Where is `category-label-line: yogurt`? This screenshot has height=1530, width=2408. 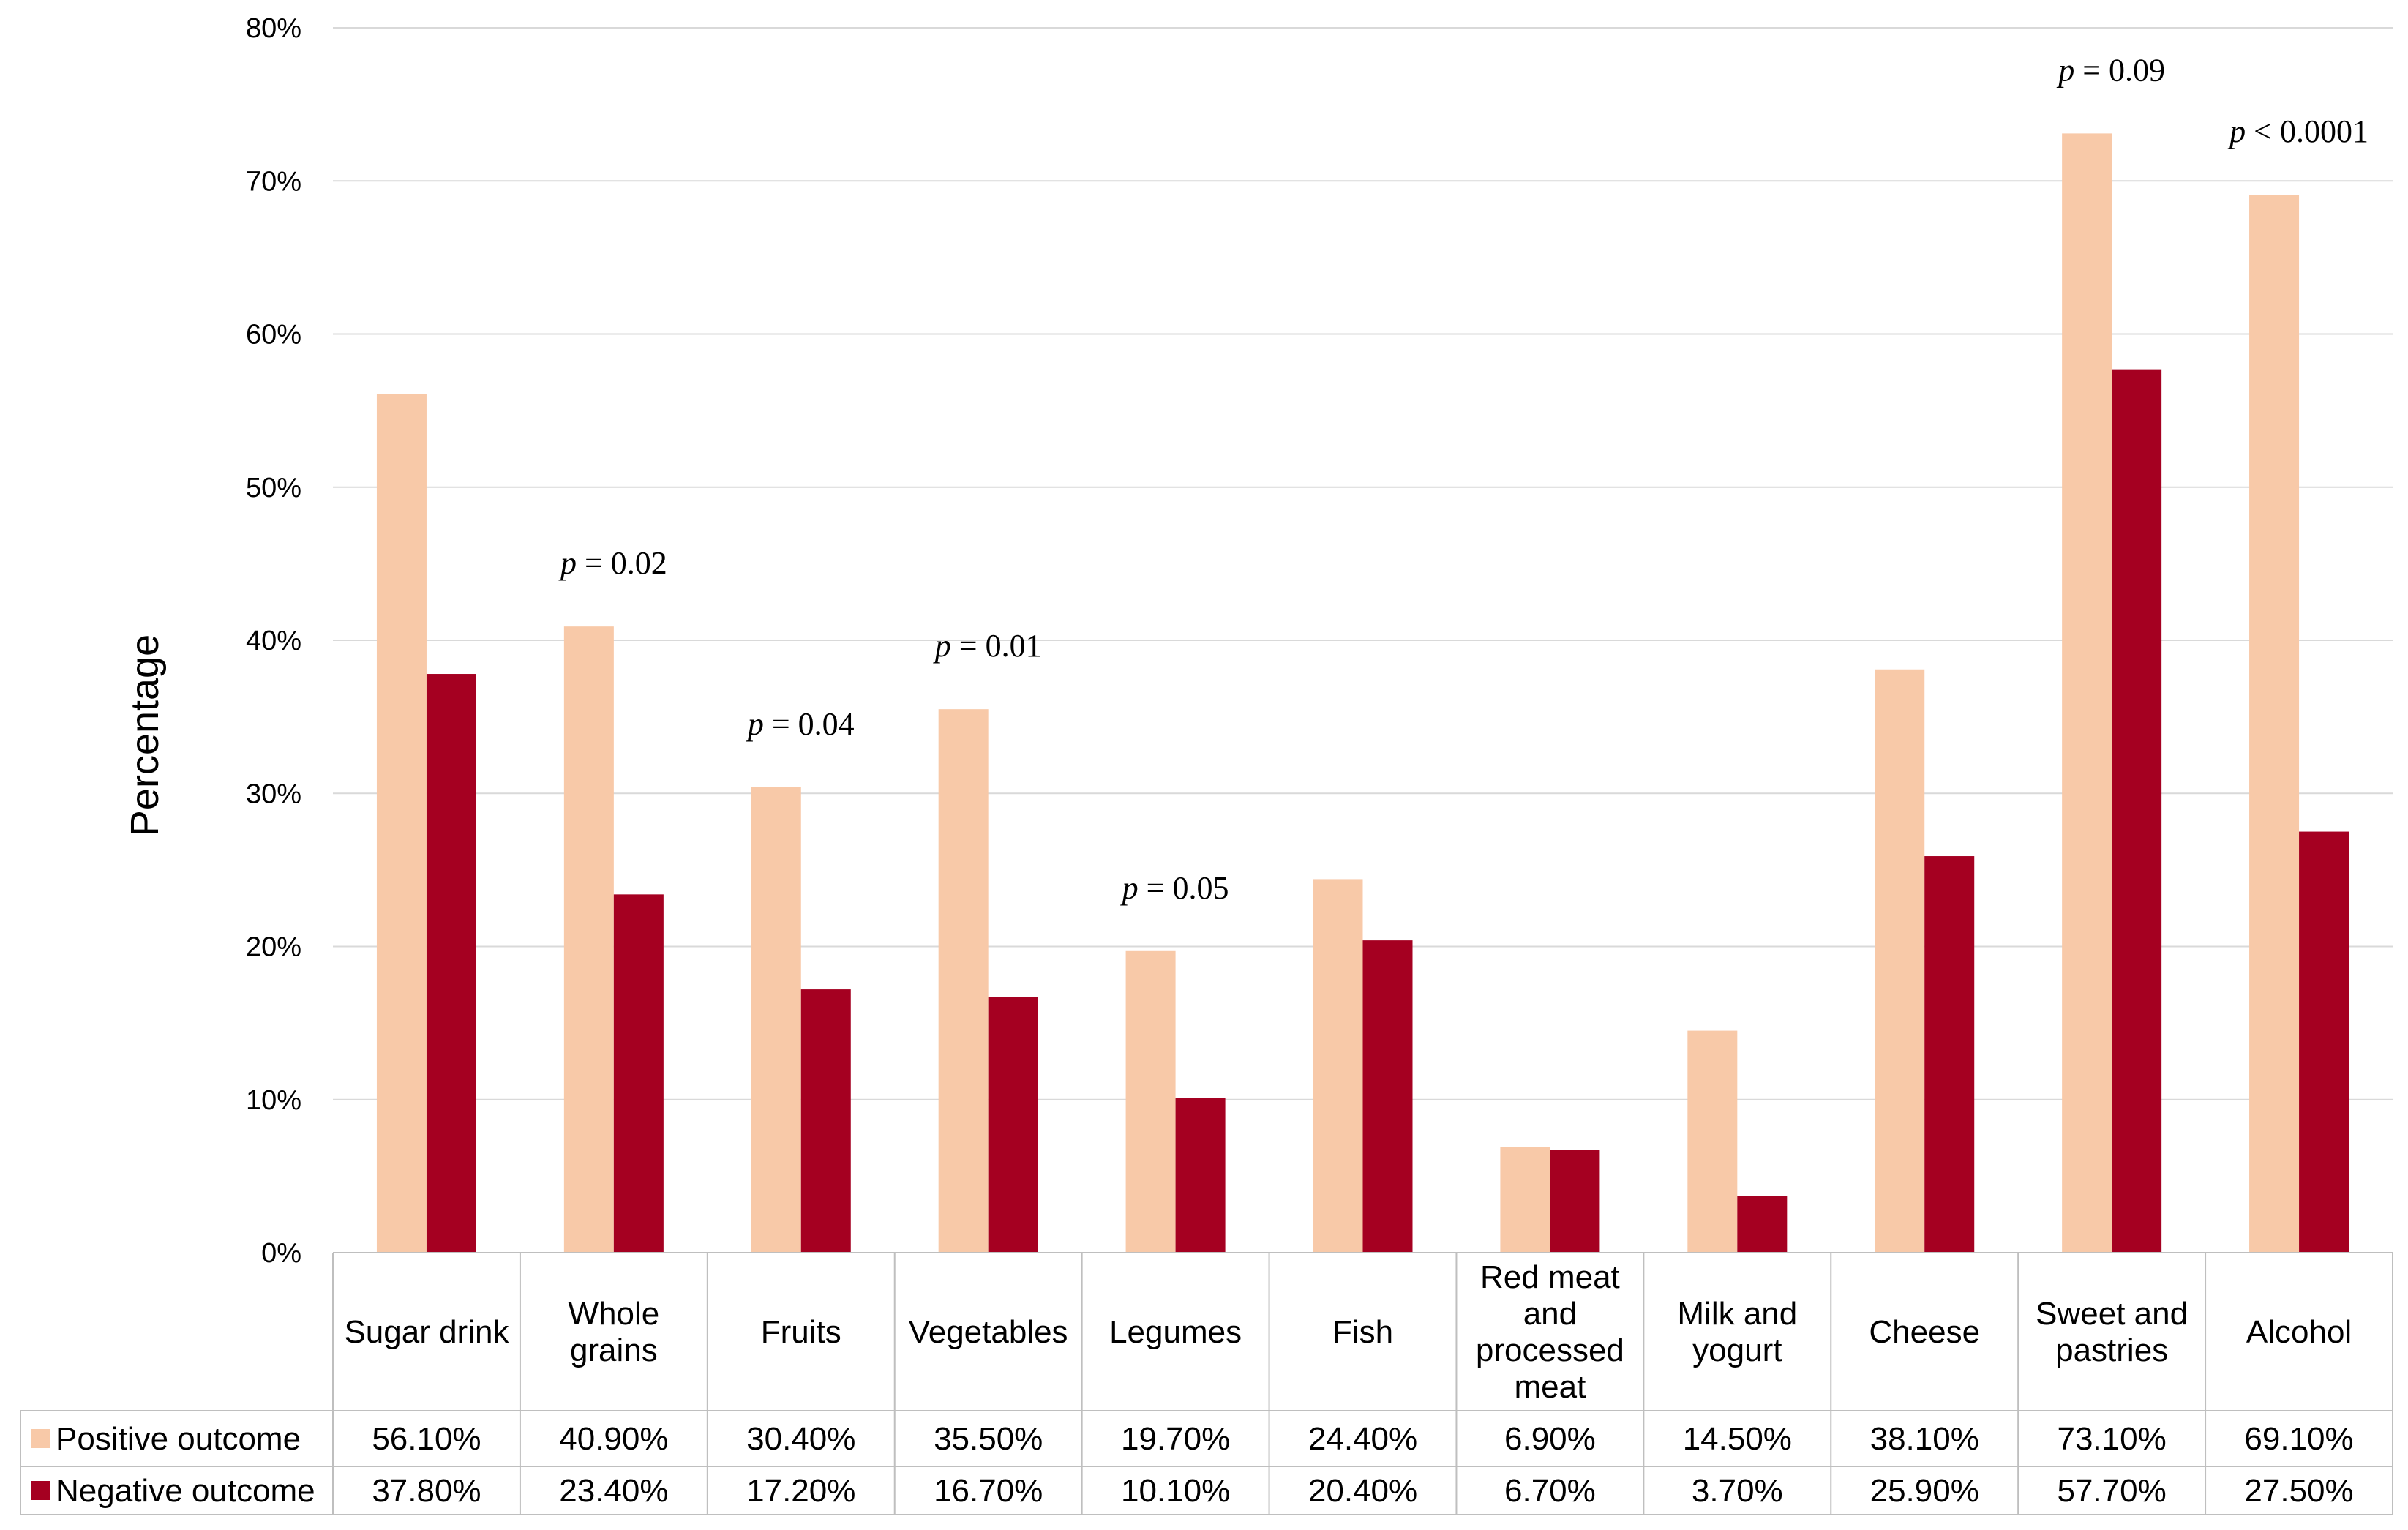 category-label-line: yogurt is located at coordinates (1737, 1350).